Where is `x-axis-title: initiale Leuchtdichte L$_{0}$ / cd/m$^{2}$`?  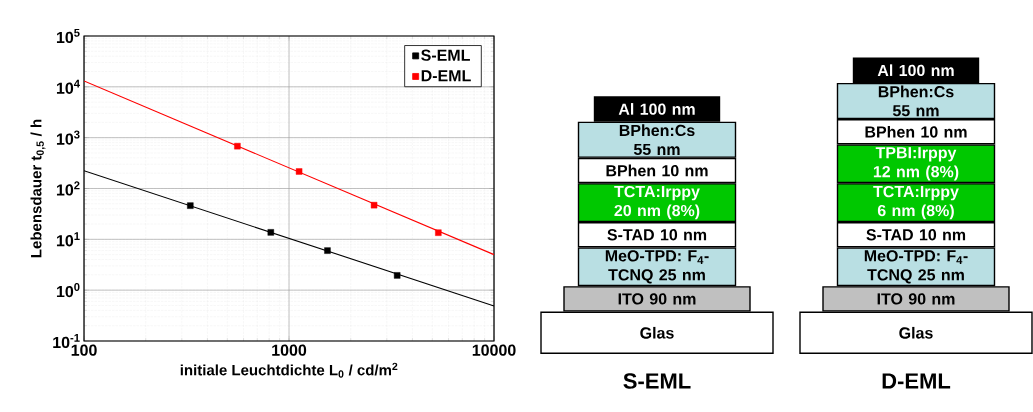
x-axis-title: initiale Leuchtdichte L$_{0}$ / cd/m$^{2}$ is located at coordinates (289, 370).